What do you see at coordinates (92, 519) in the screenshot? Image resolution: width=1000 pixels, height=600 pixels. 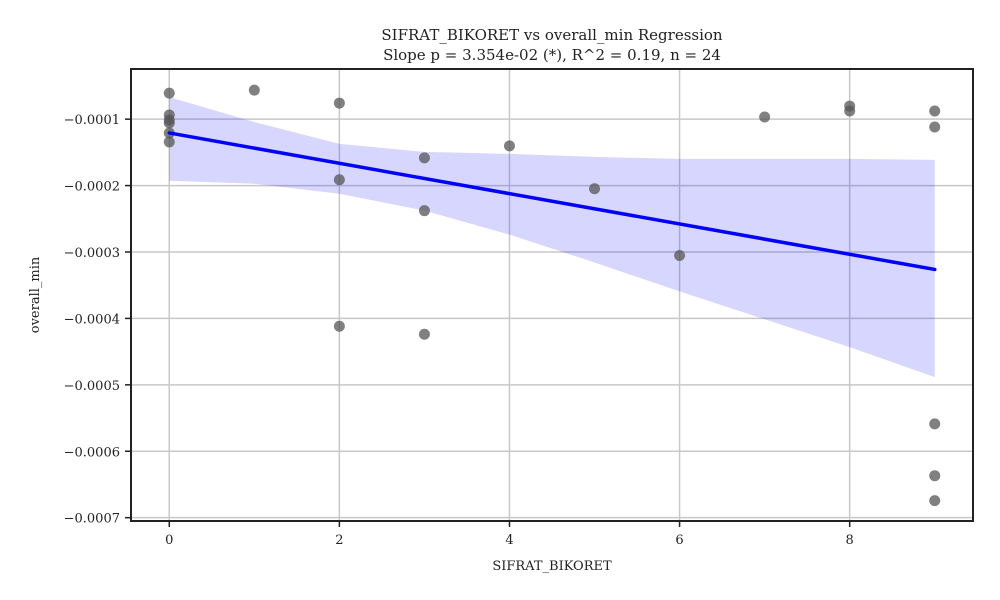 I see `y-tick-label: −0.0007` at bounding box center [92, 519].